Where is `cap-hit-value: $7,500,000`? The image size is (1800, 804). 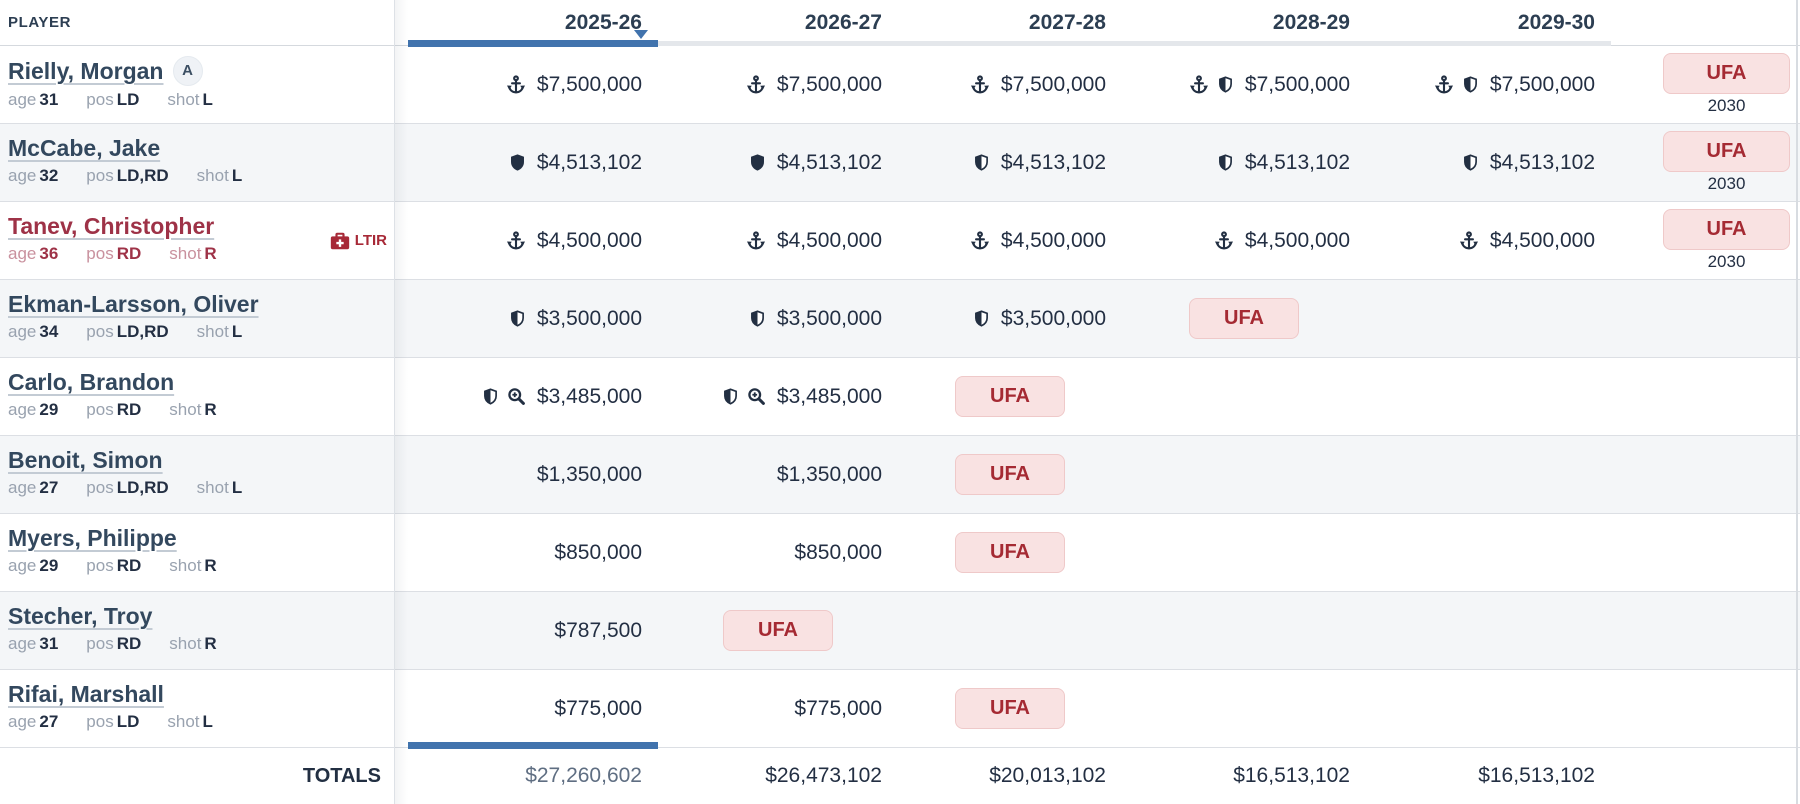 cap-hit-value: $7,500,000 is located at coordinates (1542, 84).